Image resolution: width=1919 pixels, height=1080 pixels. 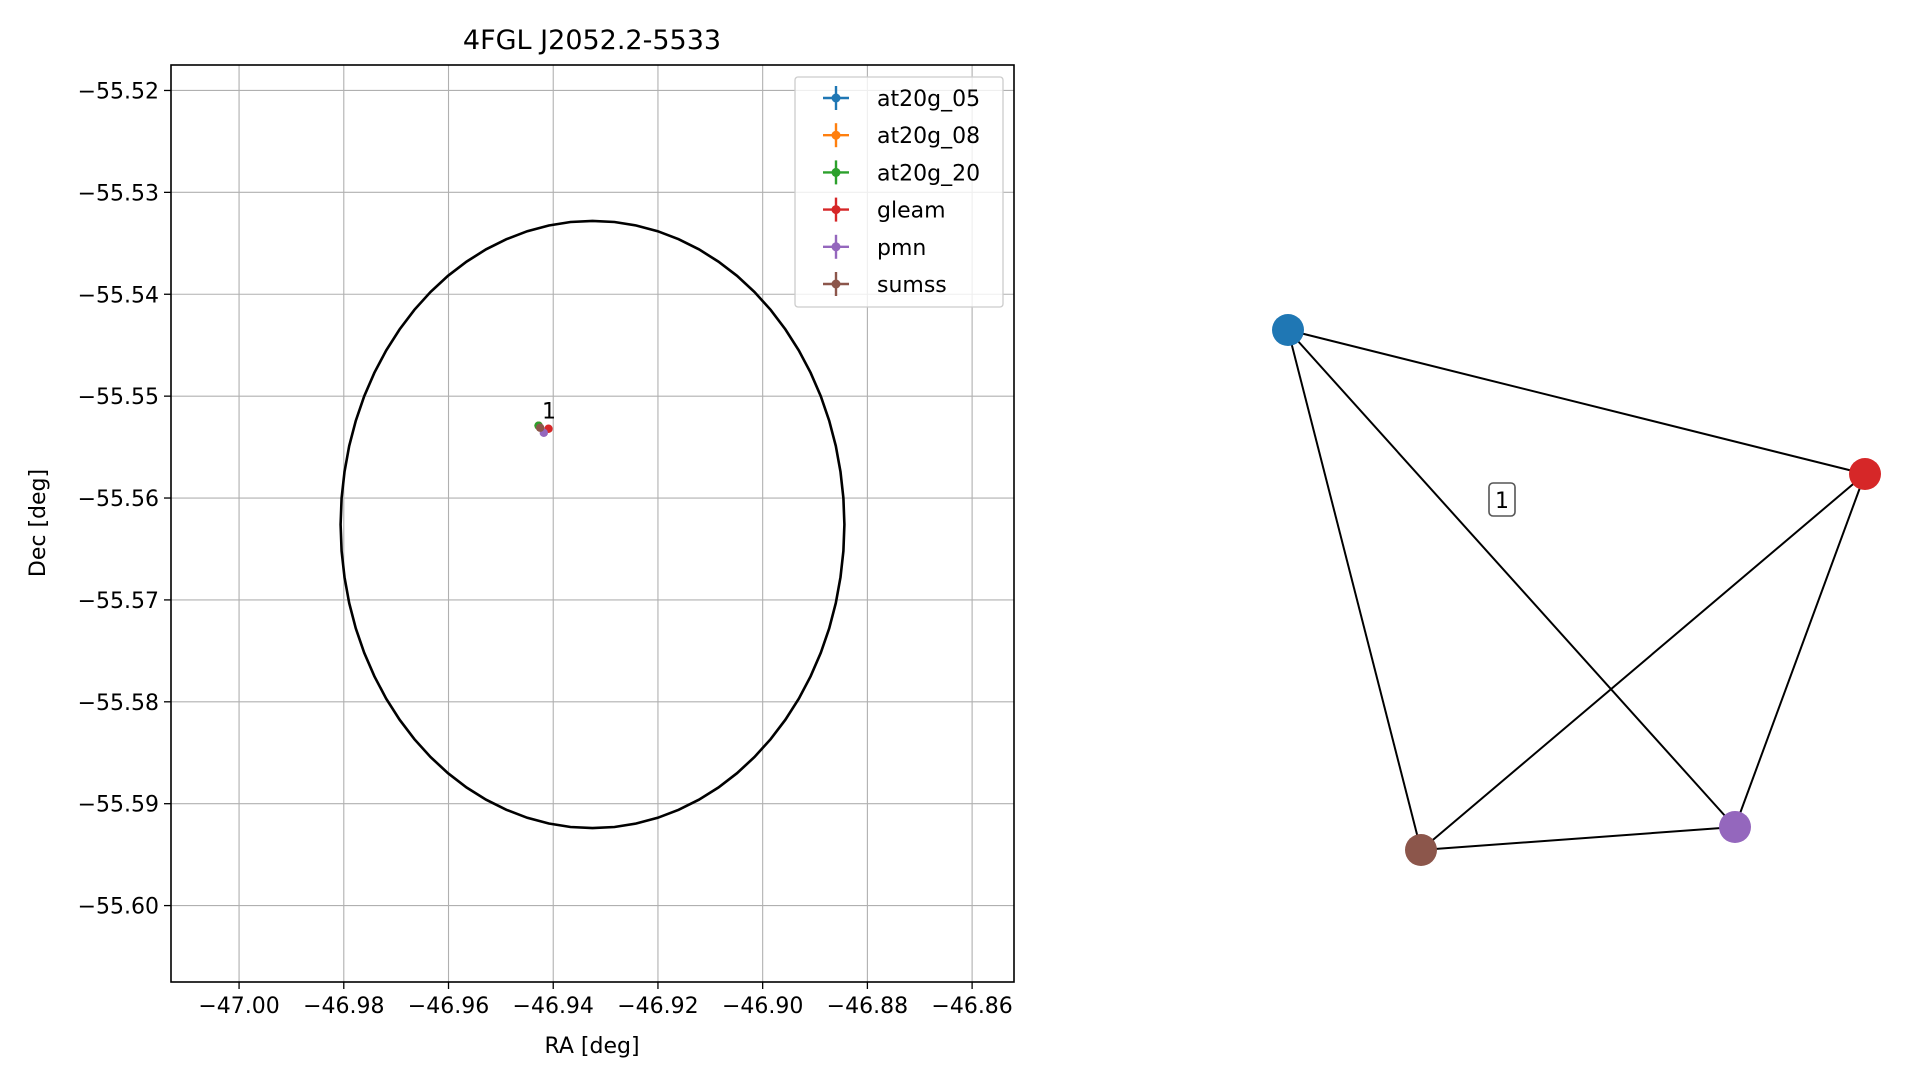 What do you see at coordinates (1578, 838) in the screenshot?
I see `edge-pmn-sumss` at bounding box center [1578, 838].